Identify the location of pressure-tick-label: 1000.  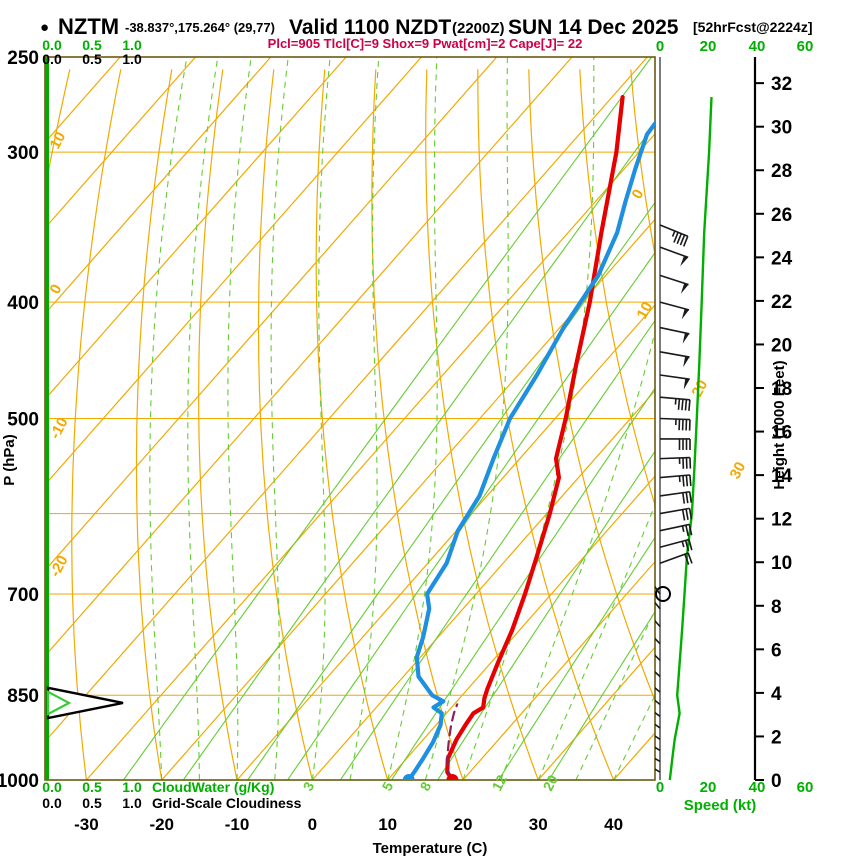
(19, 781).